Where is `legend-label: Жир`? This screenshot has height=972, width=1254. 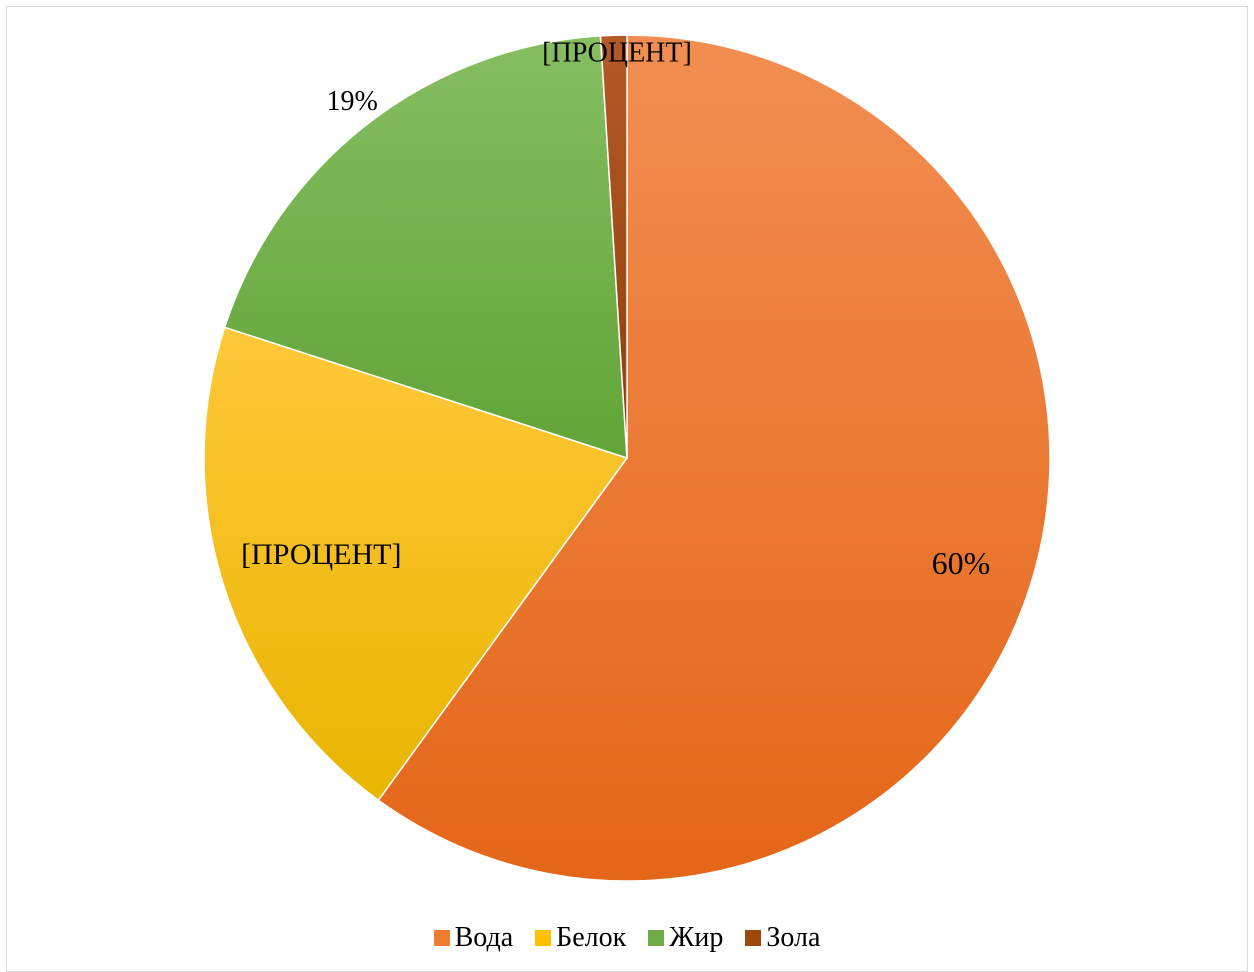 legend-label: Жир is located at coordinates (696, 937).